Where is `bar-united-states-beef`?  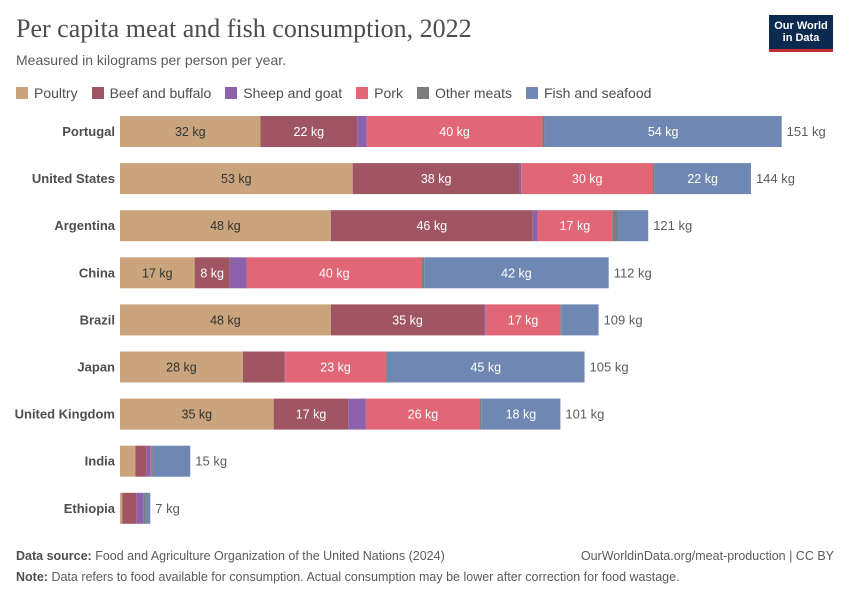 bar-united-states-beef is located at coordinates (436, 179).